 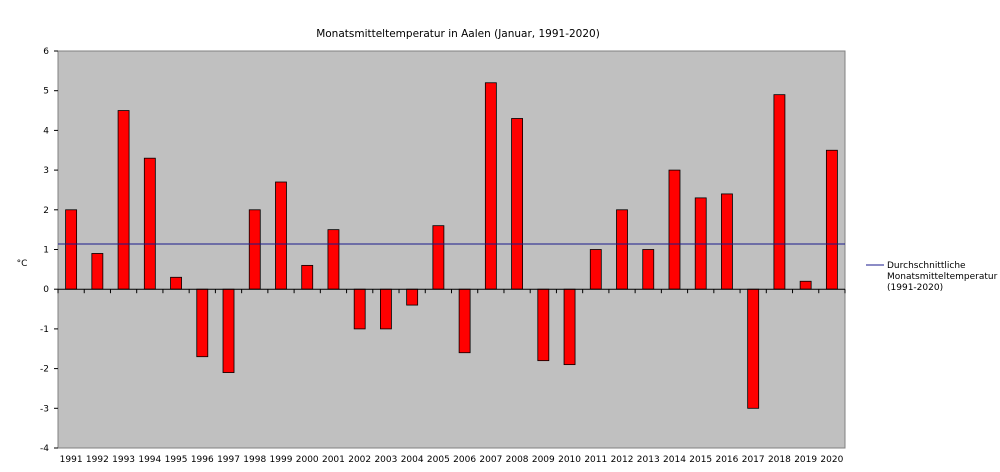 I want to click on x-tick-label: 2014, so click(x=674, y=460).